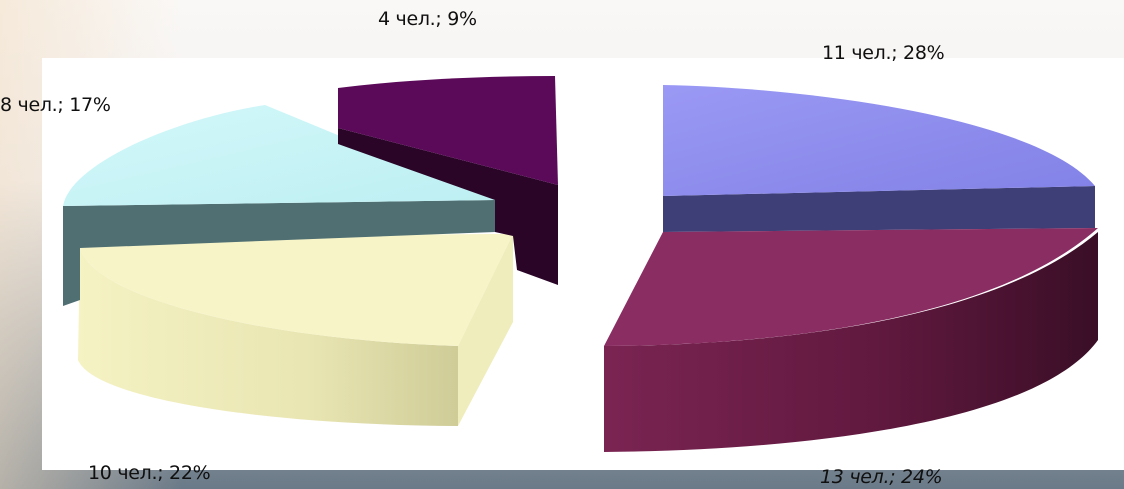  I want to click on slice-10-top, so click(296, 290).